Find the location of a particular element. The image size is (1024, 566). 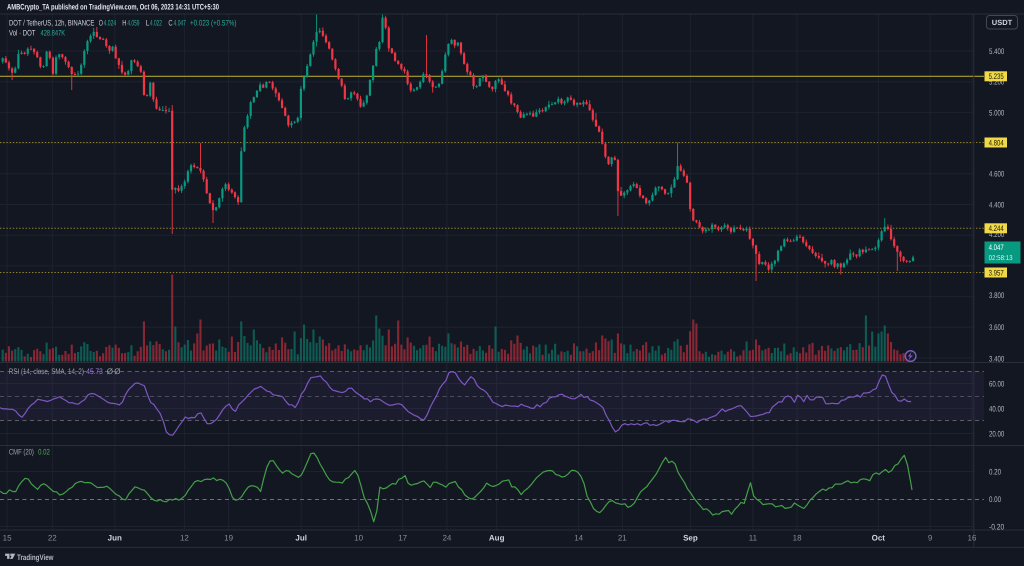

svg-text: 02:58:13 is located at coordinates (1001, 258).